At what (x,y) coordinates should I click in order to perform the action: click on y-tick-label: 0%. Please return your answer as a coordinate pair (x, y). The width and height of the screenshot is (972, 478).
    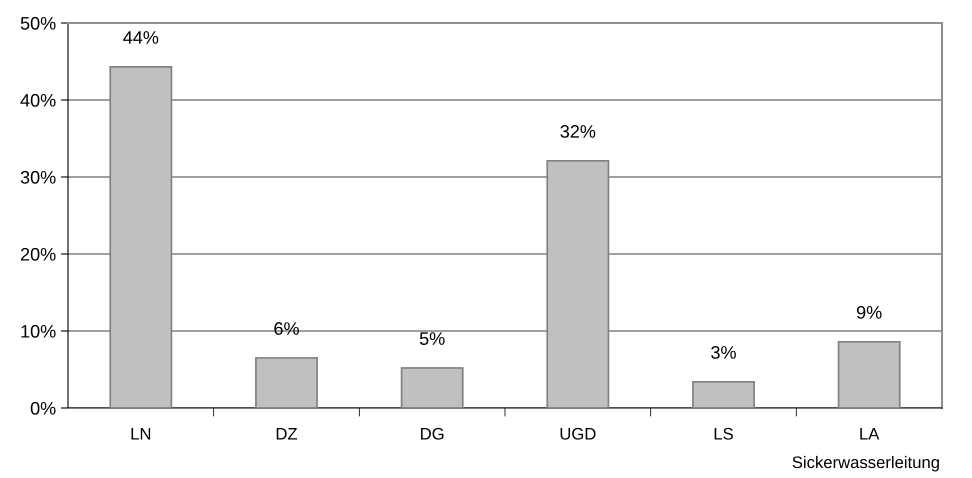
    Looking at the image, I should click on (43, 408).